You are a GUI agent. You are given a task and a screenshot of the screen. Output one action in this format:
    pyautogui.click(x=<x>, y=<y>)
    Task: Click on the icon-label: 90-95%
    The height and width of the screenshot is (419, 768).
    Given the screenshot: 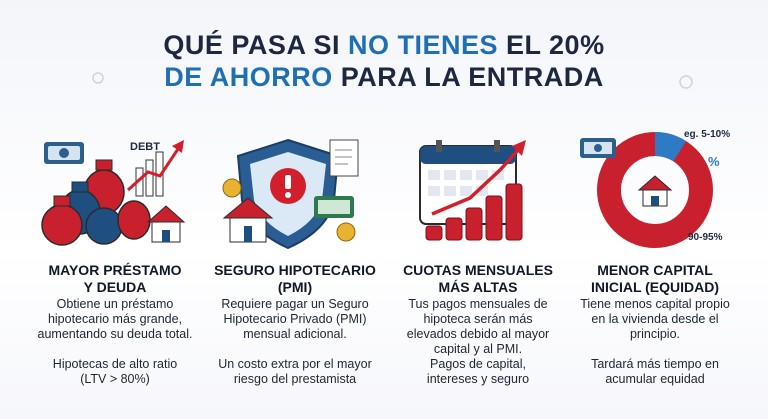 What is the action you would take?
    pyautogui.click(x=705, y=237)
    